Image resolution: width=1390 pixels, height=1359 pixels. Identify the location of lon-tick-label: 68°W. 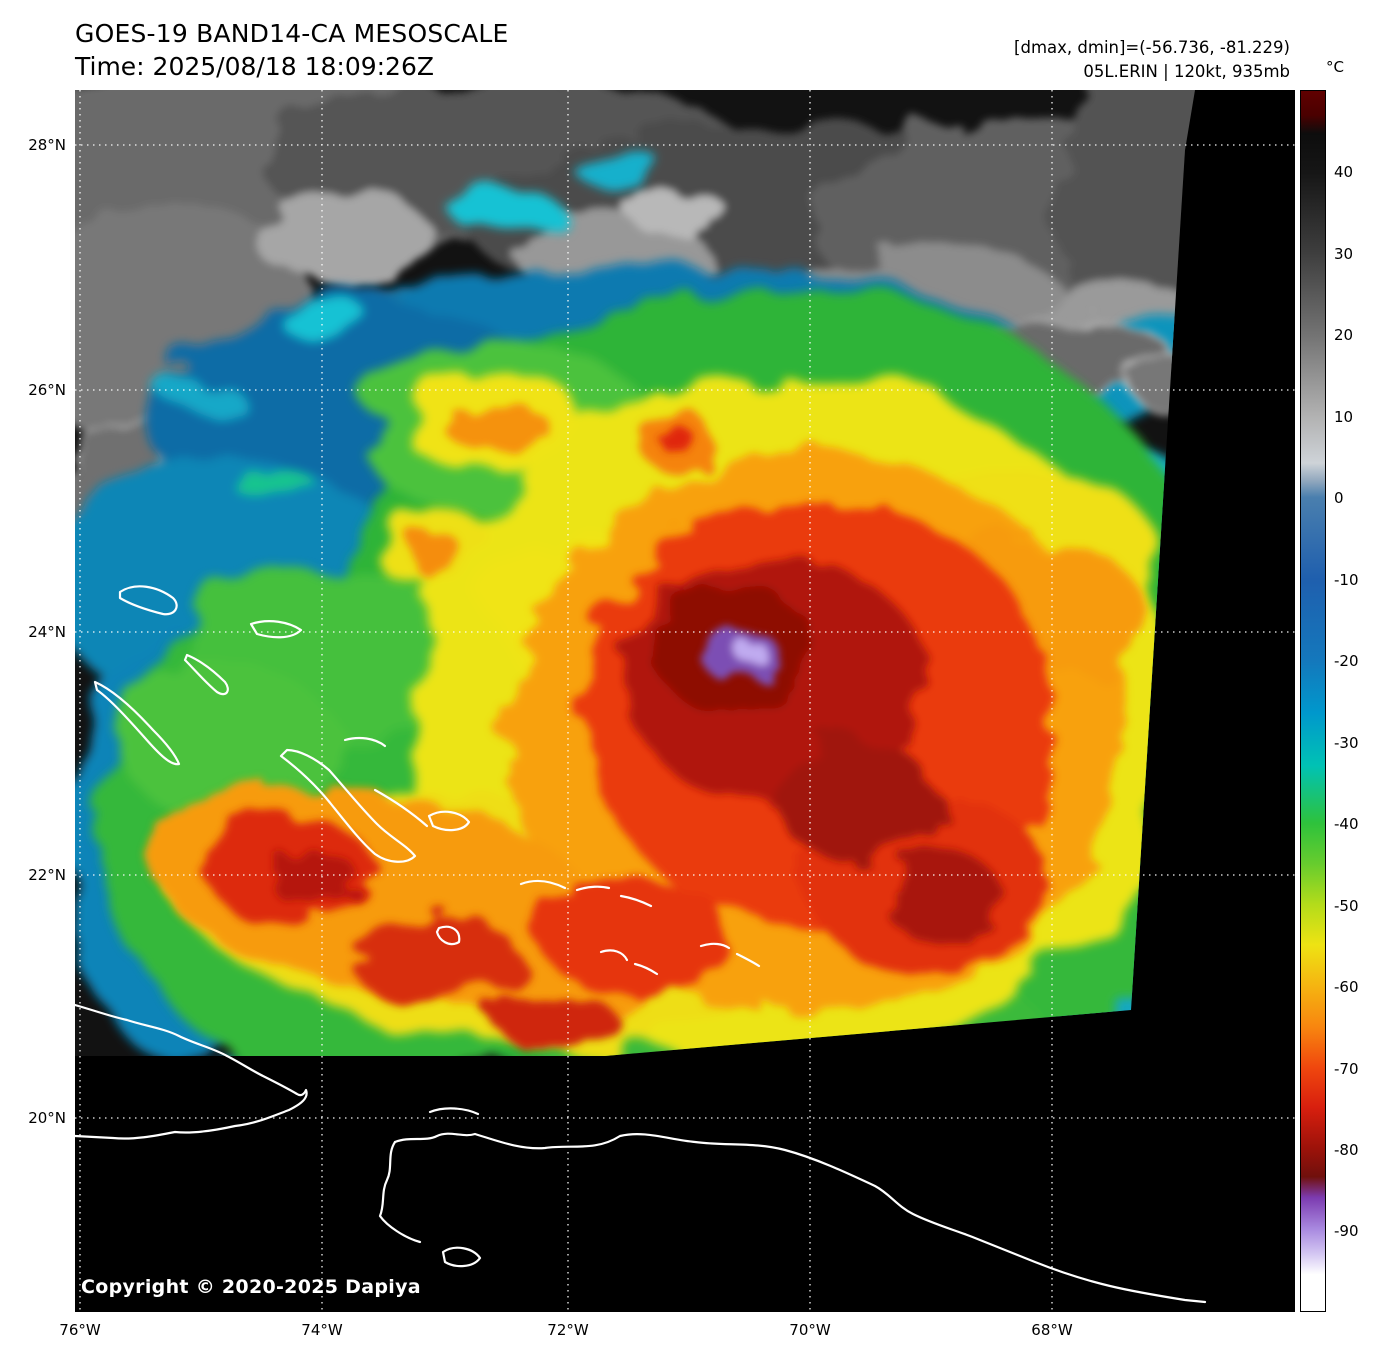
(1052, 1330).